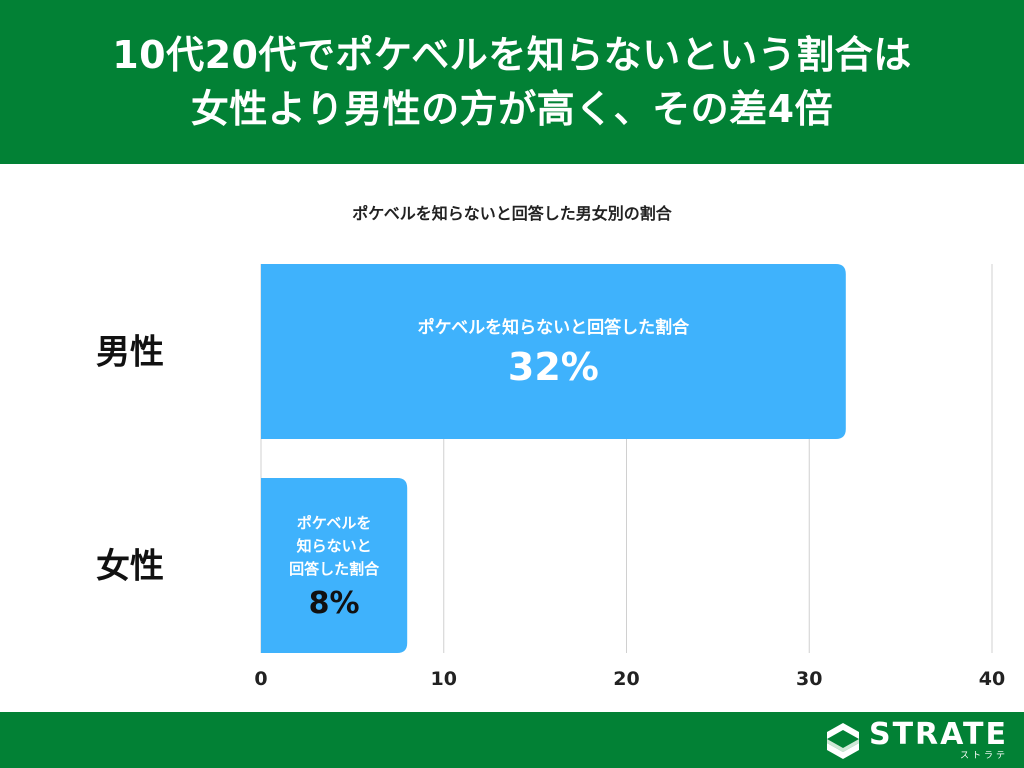  What do you see at coordinates (842, 740) in the screenshot?
I see `strate-logo-icon` at bounding box center [842, 740].